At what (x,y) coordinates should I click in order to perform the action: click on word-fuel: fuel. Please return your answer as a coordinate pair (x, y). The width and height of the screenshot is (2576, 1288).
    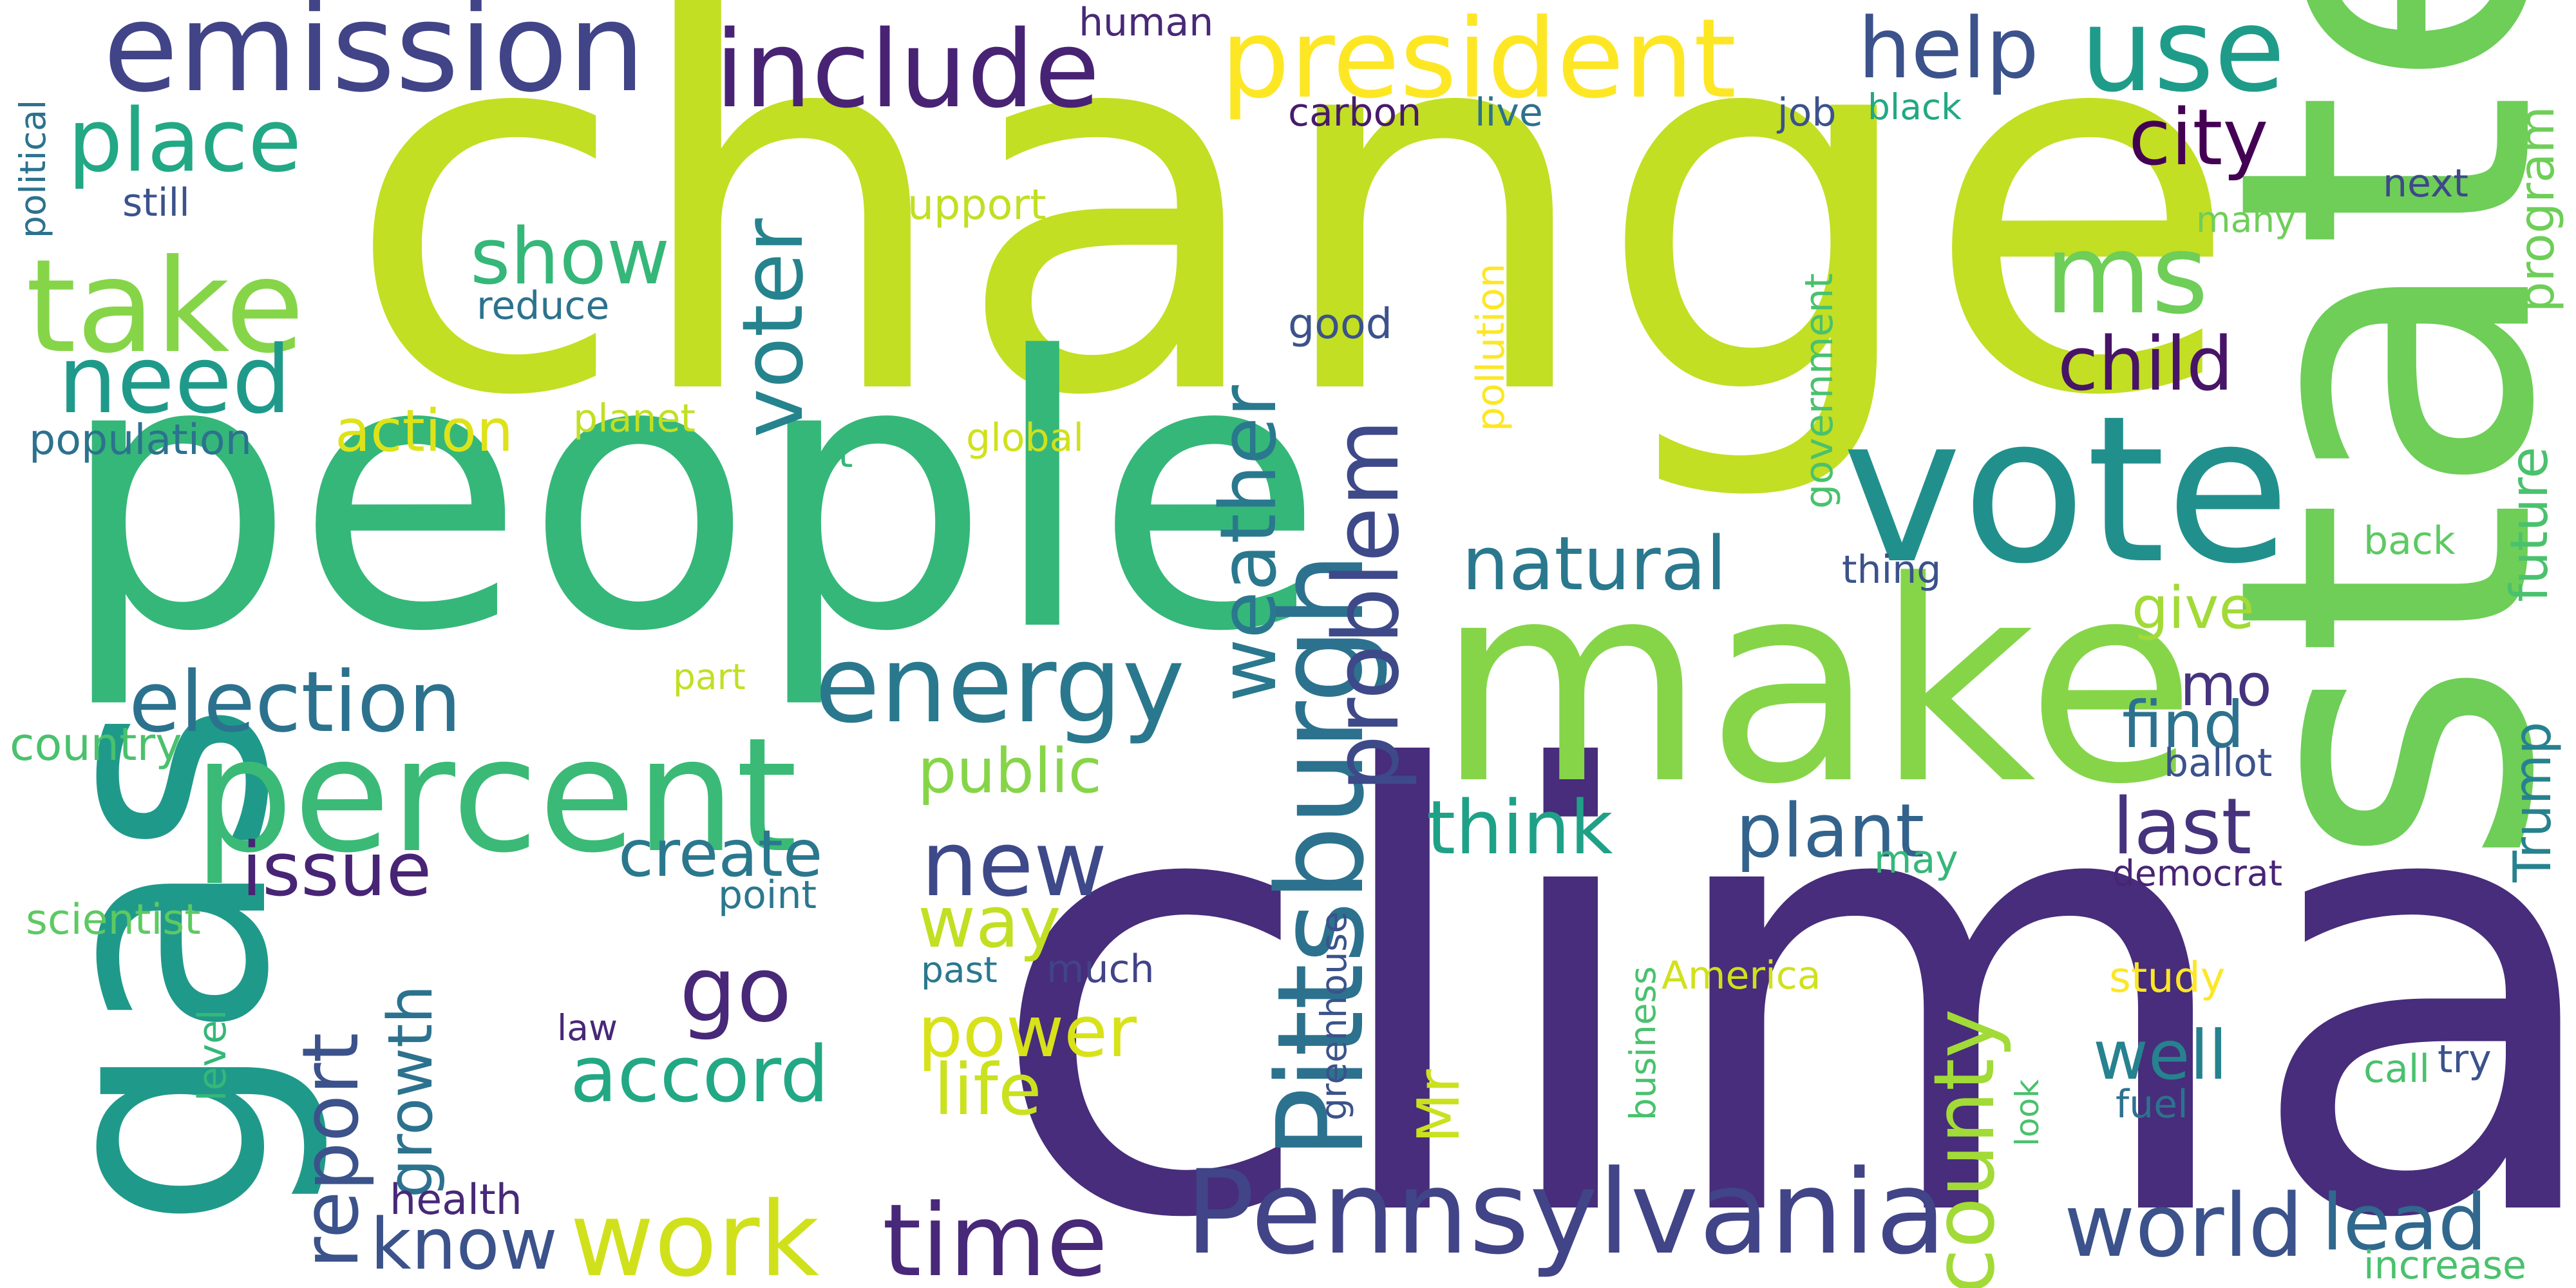
    Looking at the image, I should click on (2152, 1104).